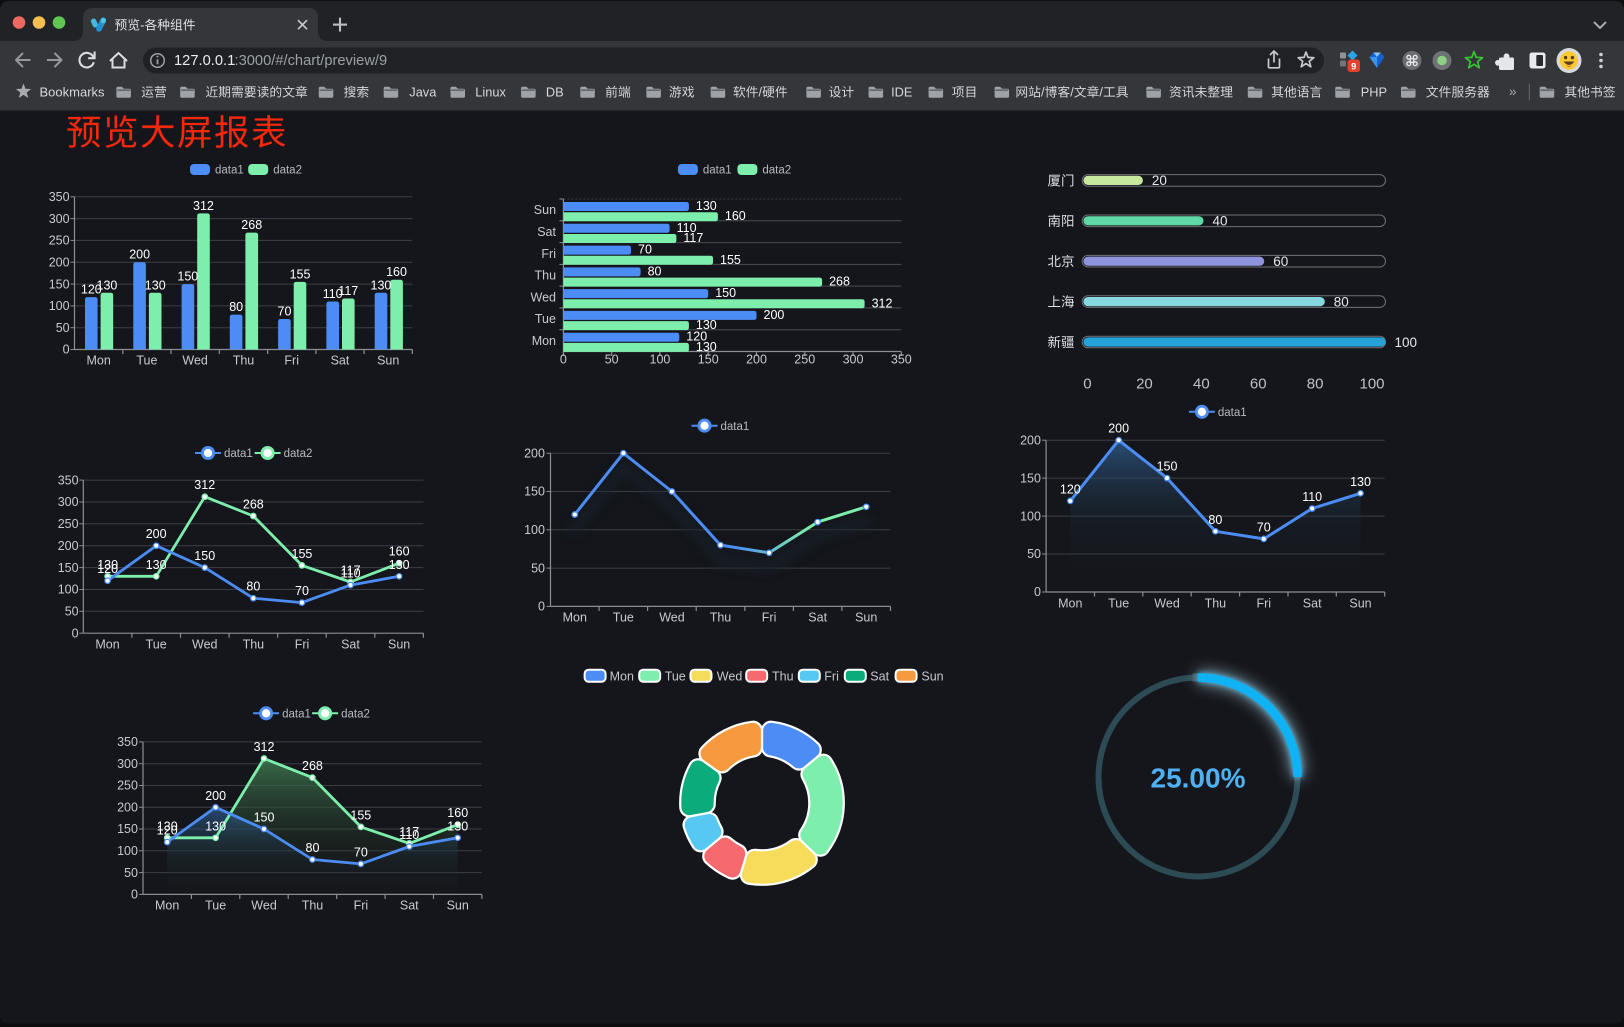 The width and height of the screenshot is (1624, 1027). What do you see at coordinates (73, 92) in the screenshot?
I see `svg-text: Bookmarks` at bounding box center [73, 92].